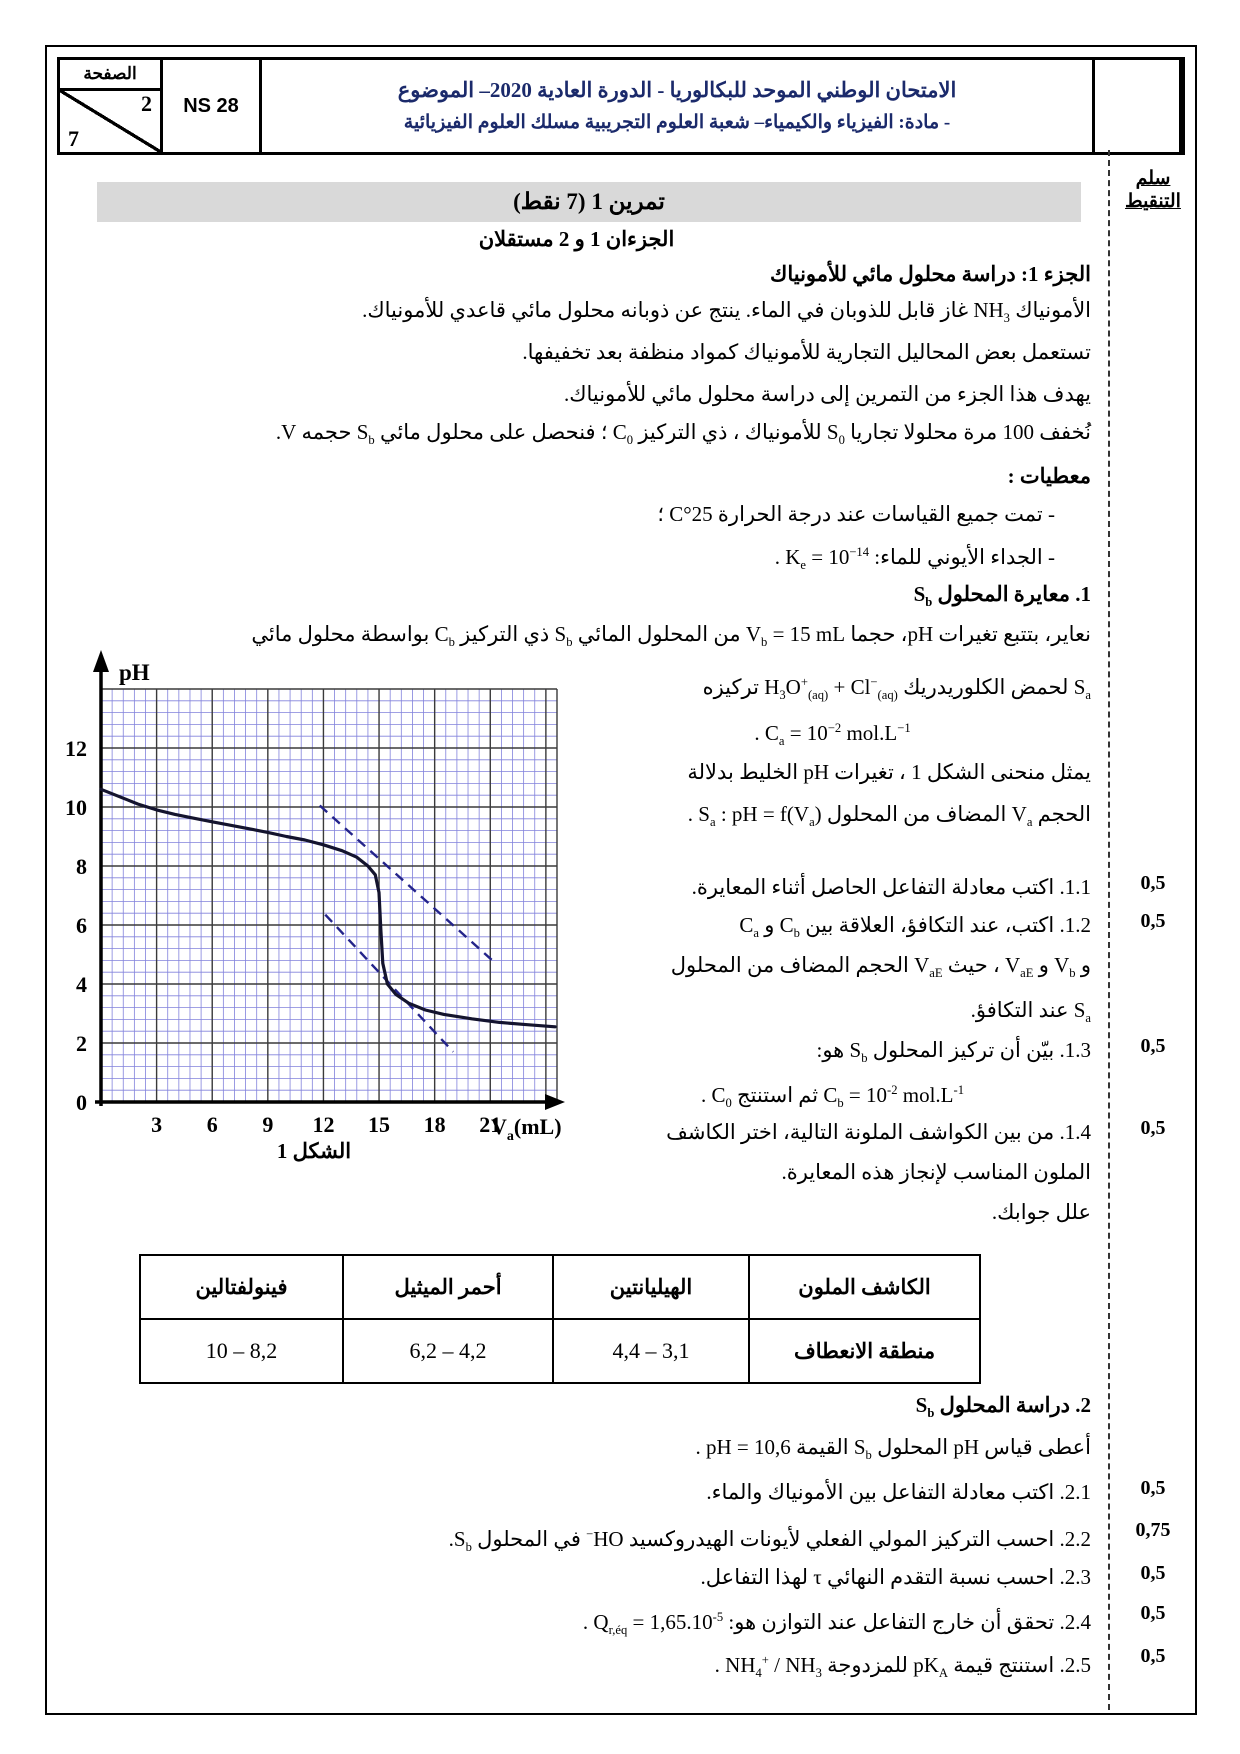 This screenshot has width=1240, height=1754. I want to click on svg-text: 18, so click(435, 1124).